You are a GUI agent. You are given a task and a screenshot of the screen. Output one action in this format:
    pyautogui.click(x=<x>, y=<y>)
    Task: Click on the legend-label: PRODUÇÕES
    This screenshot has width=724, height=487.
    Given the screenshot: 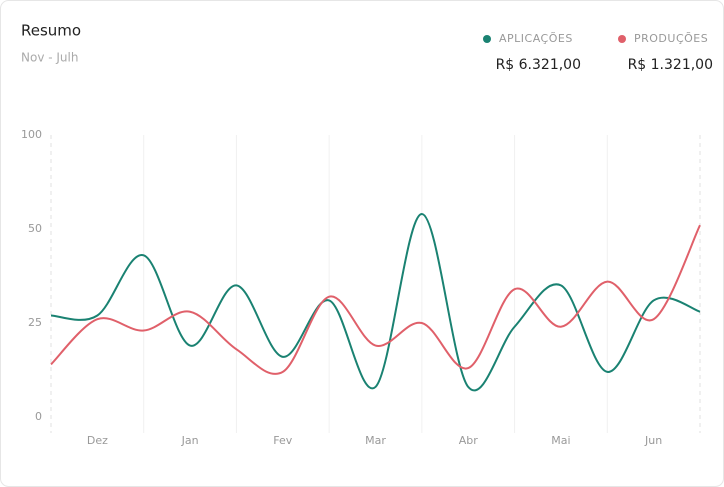 What is the action you would take?
    pyautogui.click(x=671, y=38)
    